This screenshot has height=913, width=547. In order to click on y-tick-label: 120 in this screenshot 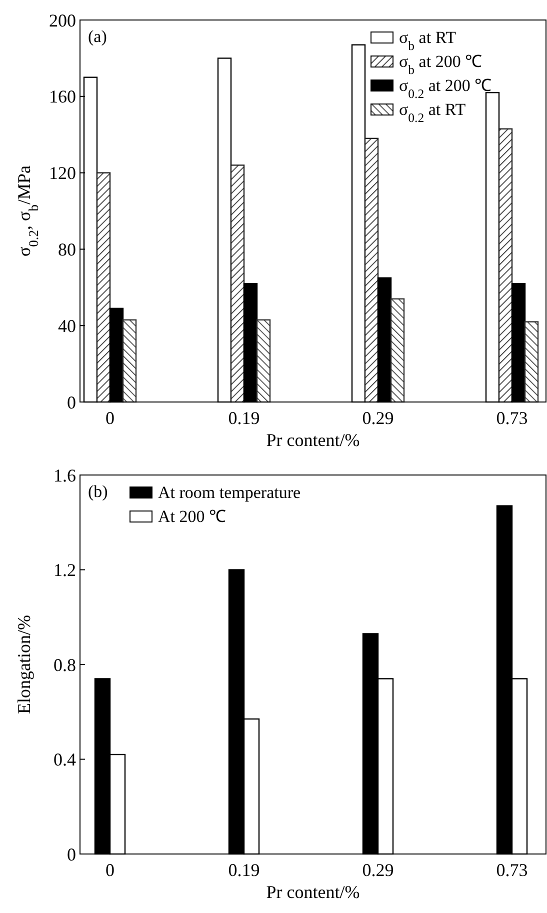, I will do `click(62, 173)`.